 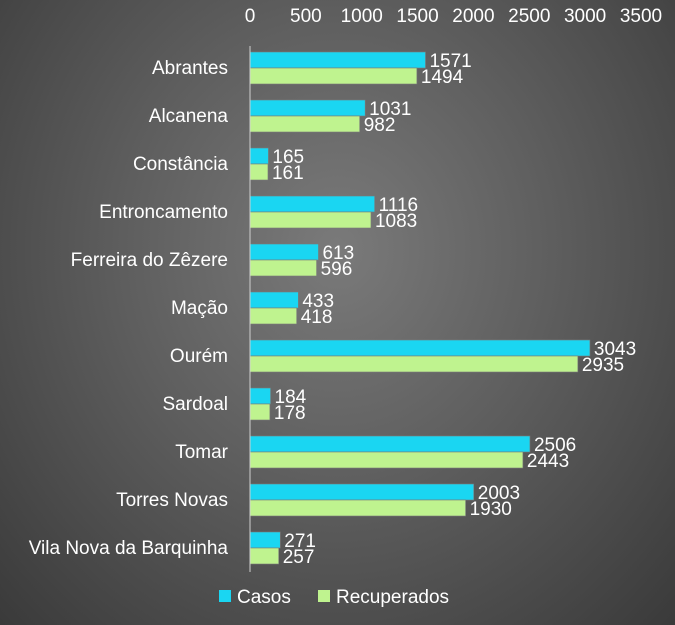 What do you see at coordinates (396, 221) in the screenshot?
I see `data-label: 1083` at bounding box center [396, 221].